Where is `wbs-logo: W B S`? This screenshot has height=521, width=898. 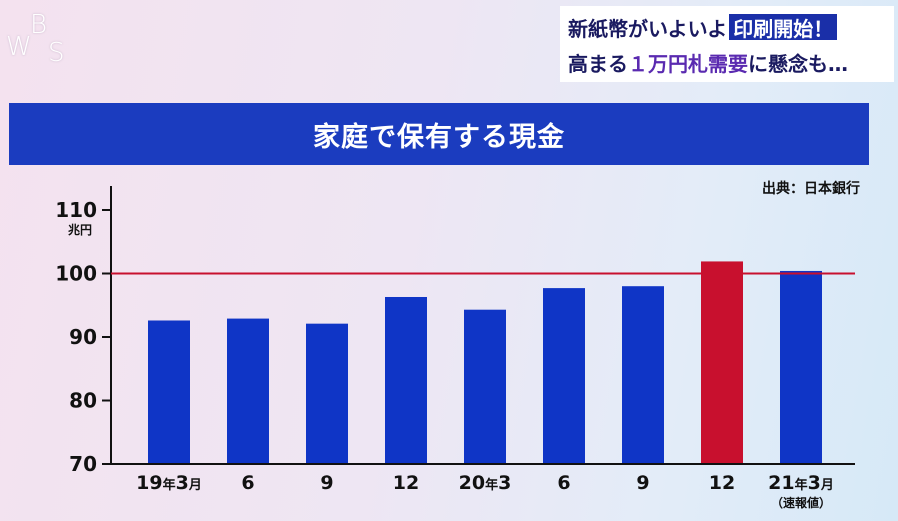 wbs-logo: W B S is located at coordinates (39, 39).